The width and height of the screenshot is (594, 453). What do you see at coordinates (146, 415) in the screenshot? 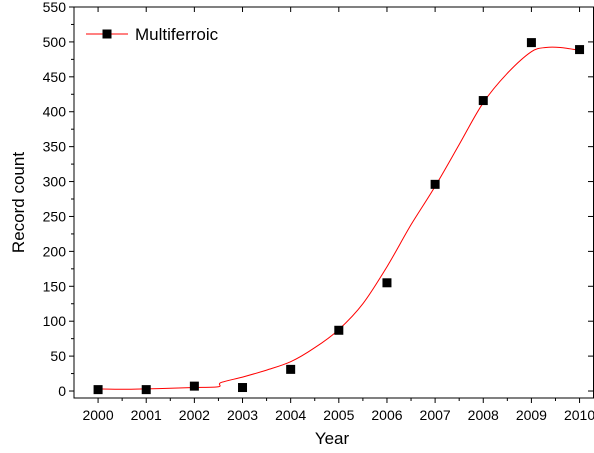
I see `x-tick-label: 2001` at bounding box center [146, 415].